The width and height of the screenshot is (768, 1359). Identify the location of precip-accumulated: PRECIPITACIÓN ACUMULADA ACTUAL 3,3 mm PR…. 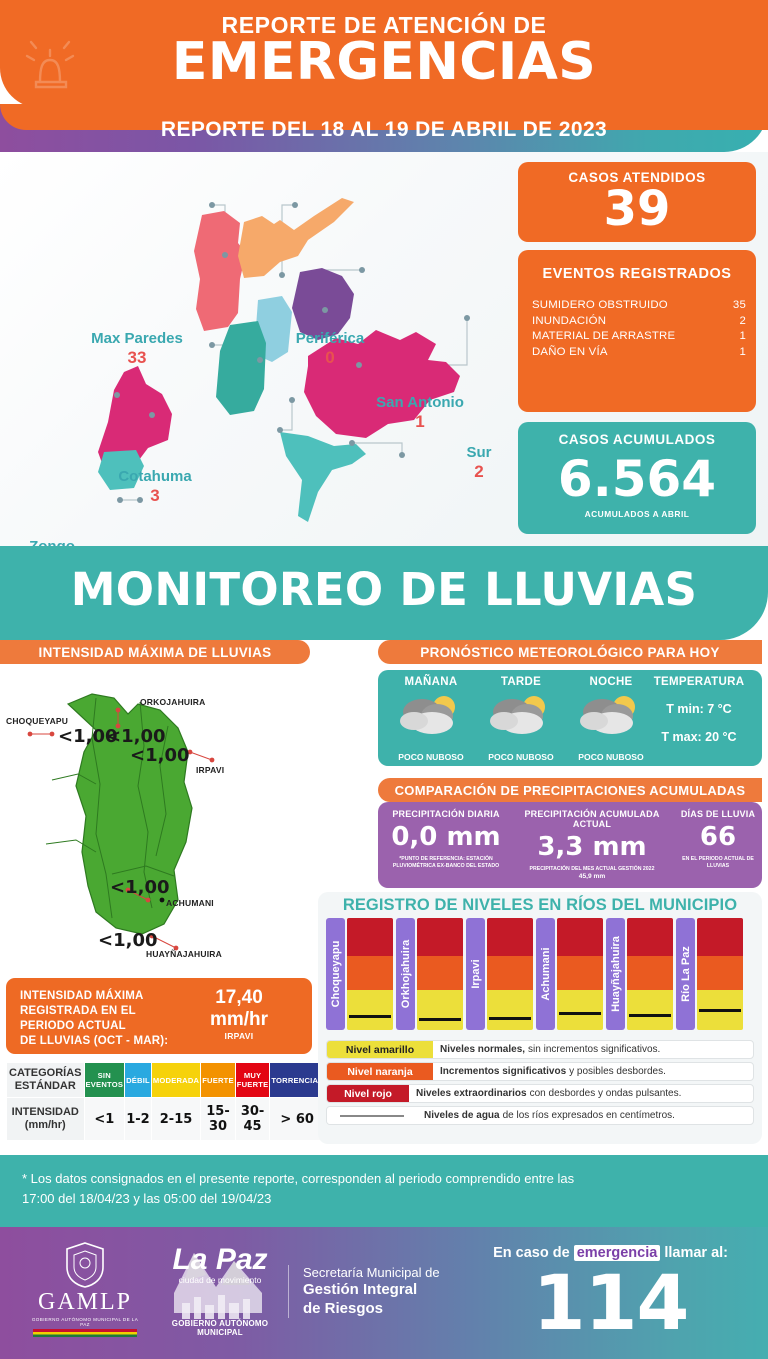
(592, 844).